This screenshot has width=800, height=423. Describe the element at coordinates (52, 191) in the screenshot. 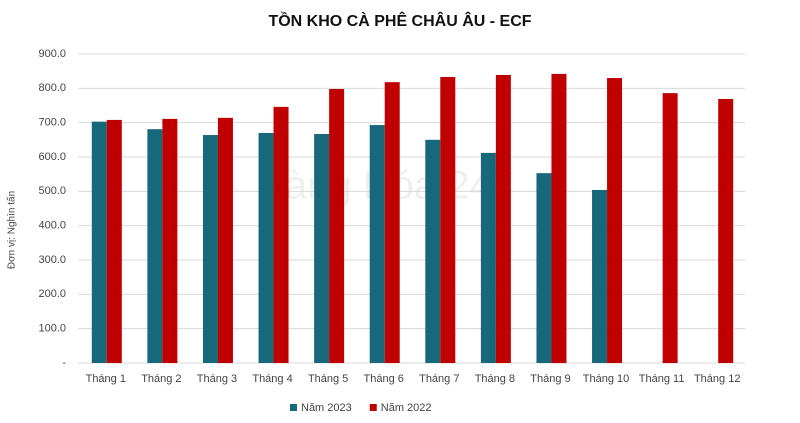

I see `y-tick-label: 500.0` at that location.